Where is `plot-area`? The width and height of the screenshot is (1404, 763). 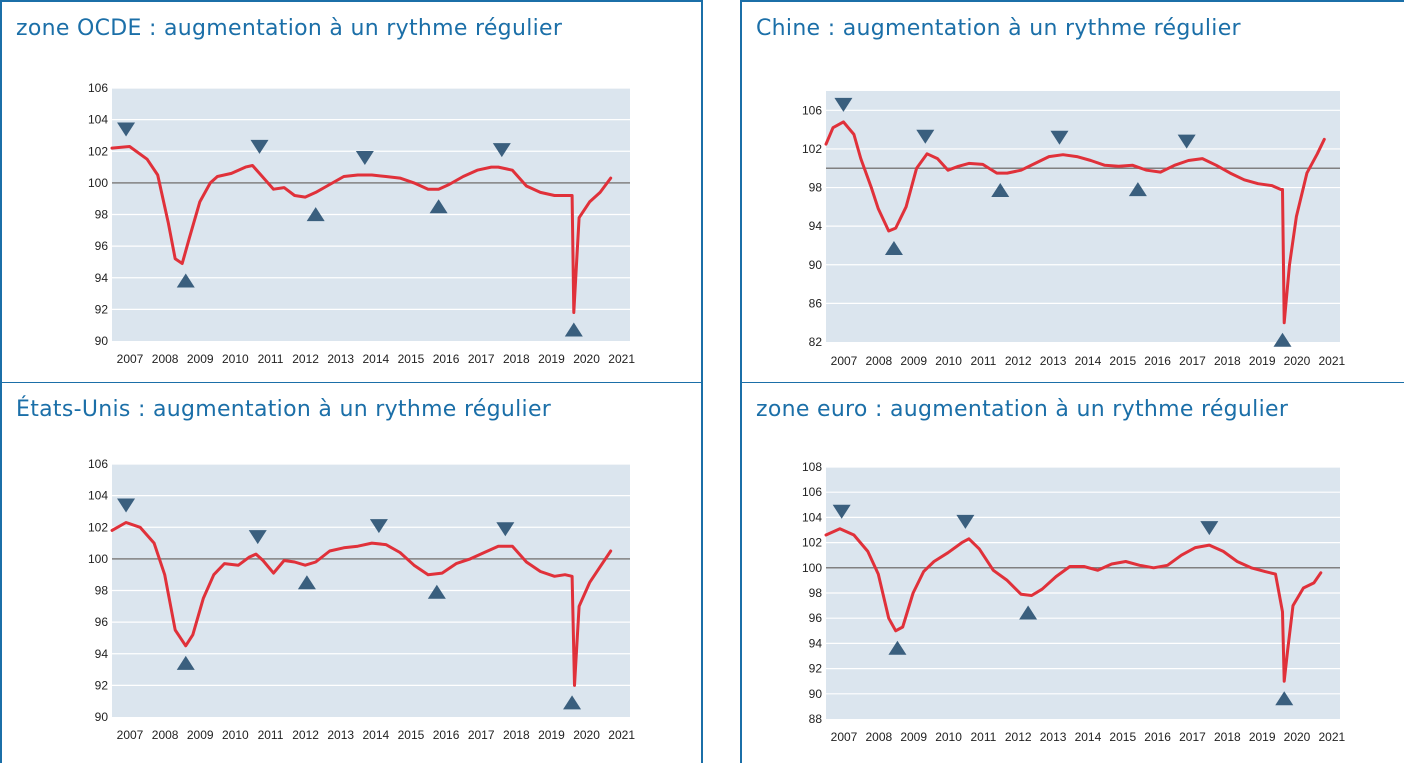
plot-area is located at coordinates (1083, 216).